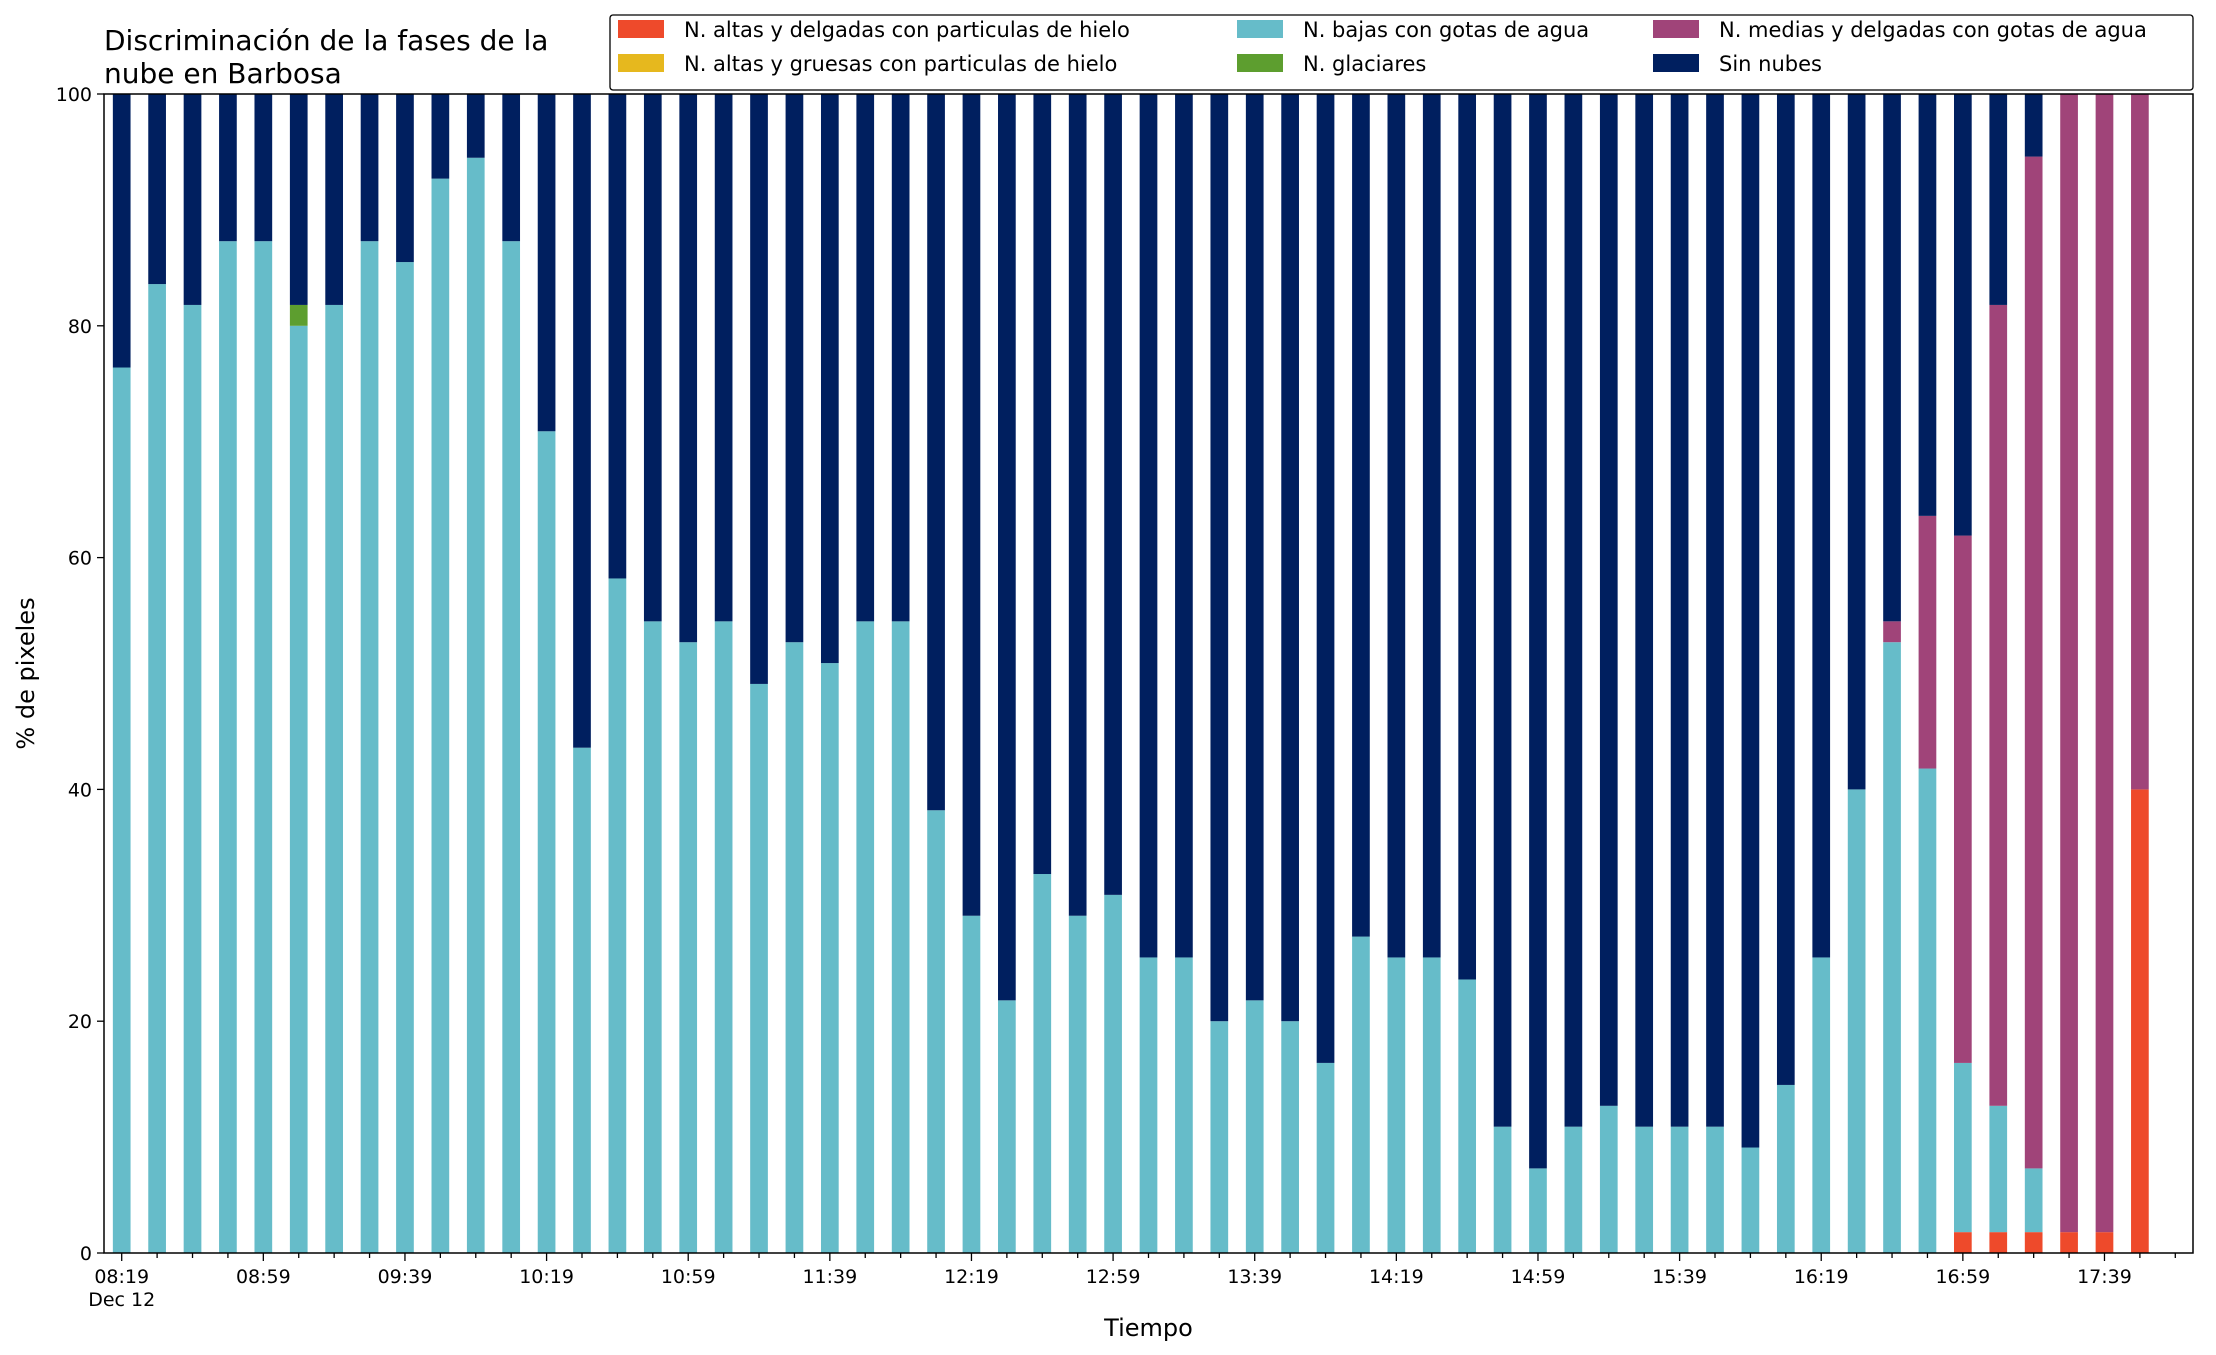 The height and width of the screenshot is (1355, 2216). I want to click on x-tick-label: 12:59, so click(1113, 1277).